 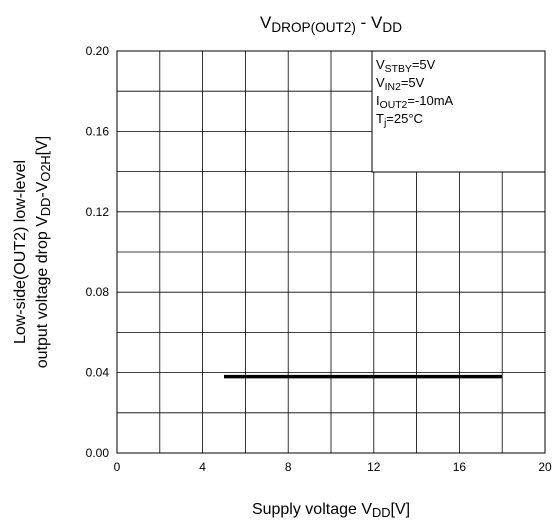 What do you see at coordinates (202, 467) in the screenshot?
I see `x-tick-label: 4` at bounding box center [202, 467].